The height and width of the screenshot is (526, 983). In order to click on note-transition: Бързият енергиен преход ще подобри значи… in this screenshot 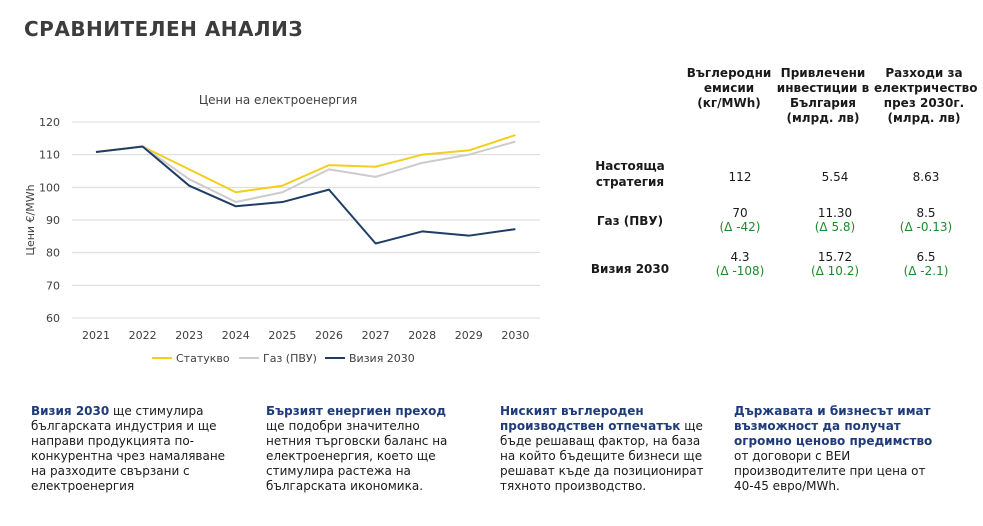, I will do `click(366, 449)`.